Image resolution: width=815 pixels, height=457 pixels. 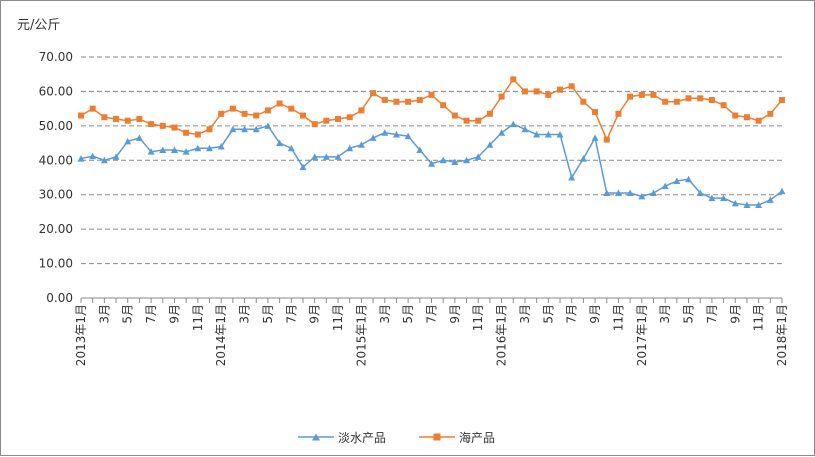 I want to click on y-tick-label: 40.00, so click(x=56, y=160).